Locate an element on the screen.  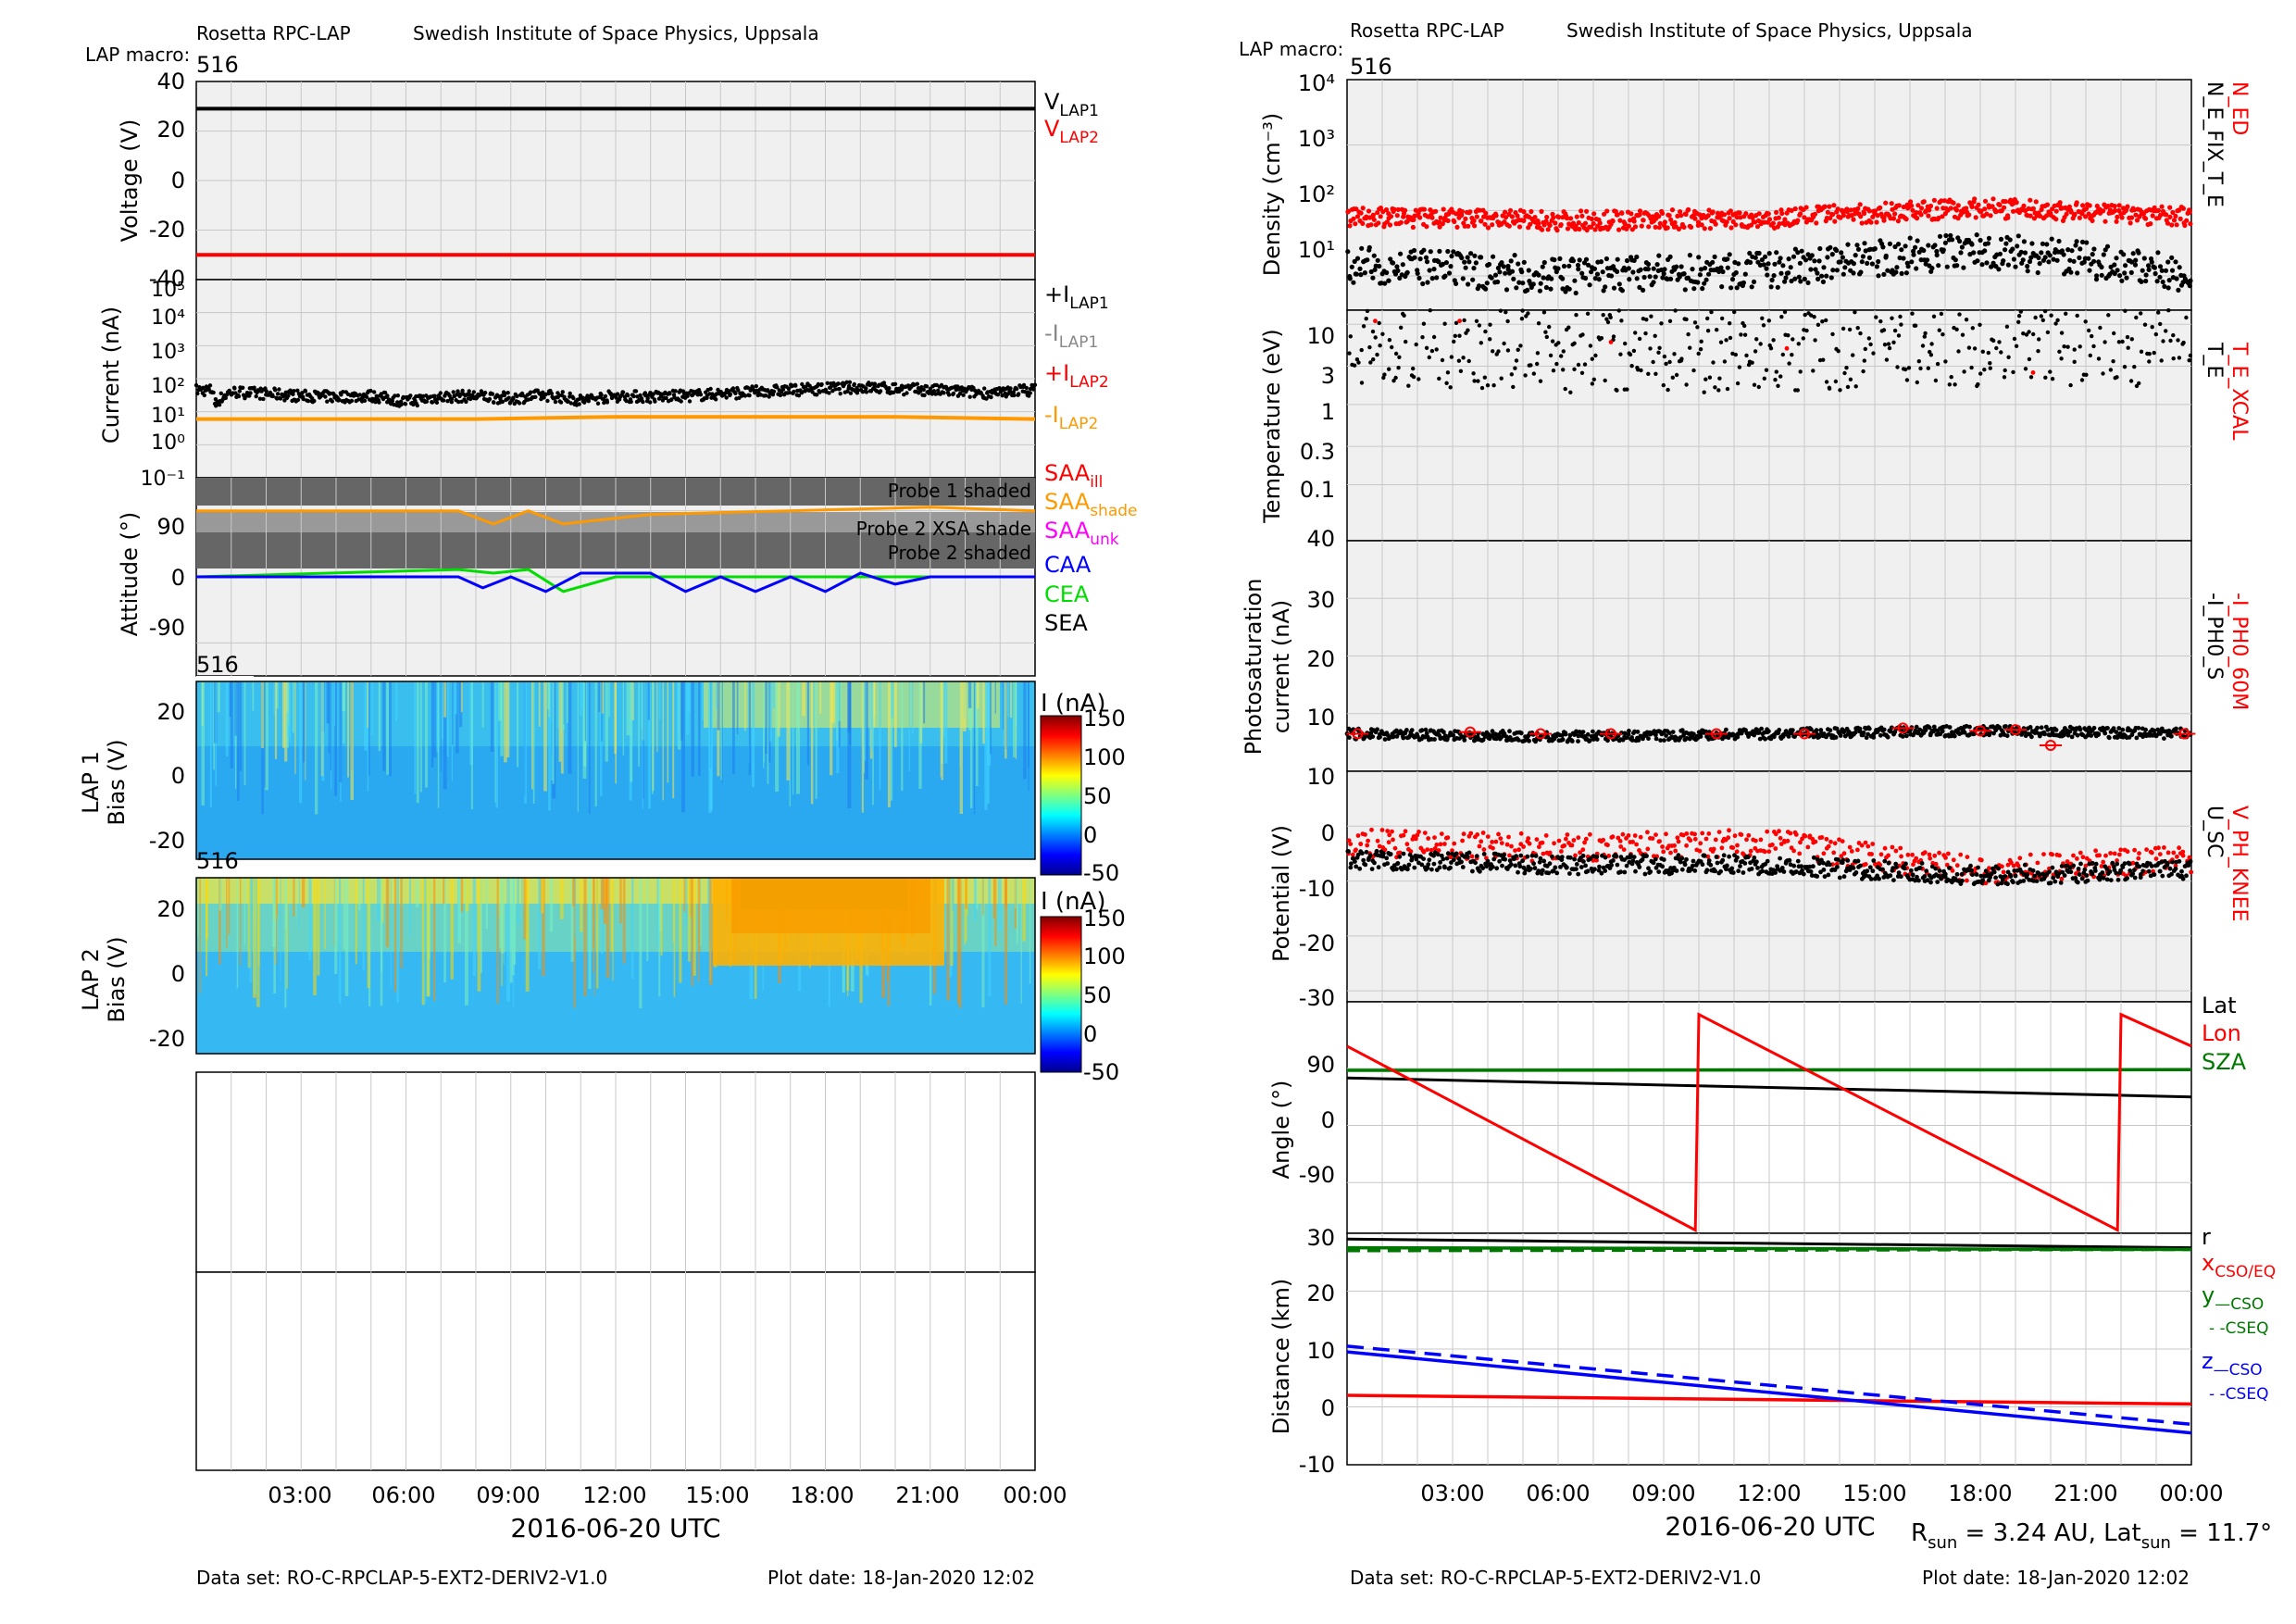
lap2-cbar-tick: 0 is located at coordinates (1090, 1034).